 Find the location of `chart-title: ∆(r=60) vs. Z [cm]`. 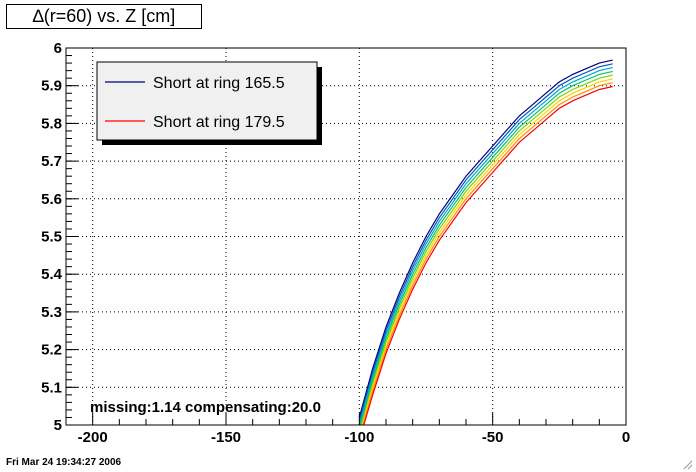

chart-title: ∆(r=60) vs. Z [cm] is located at coordinates (104, 16).